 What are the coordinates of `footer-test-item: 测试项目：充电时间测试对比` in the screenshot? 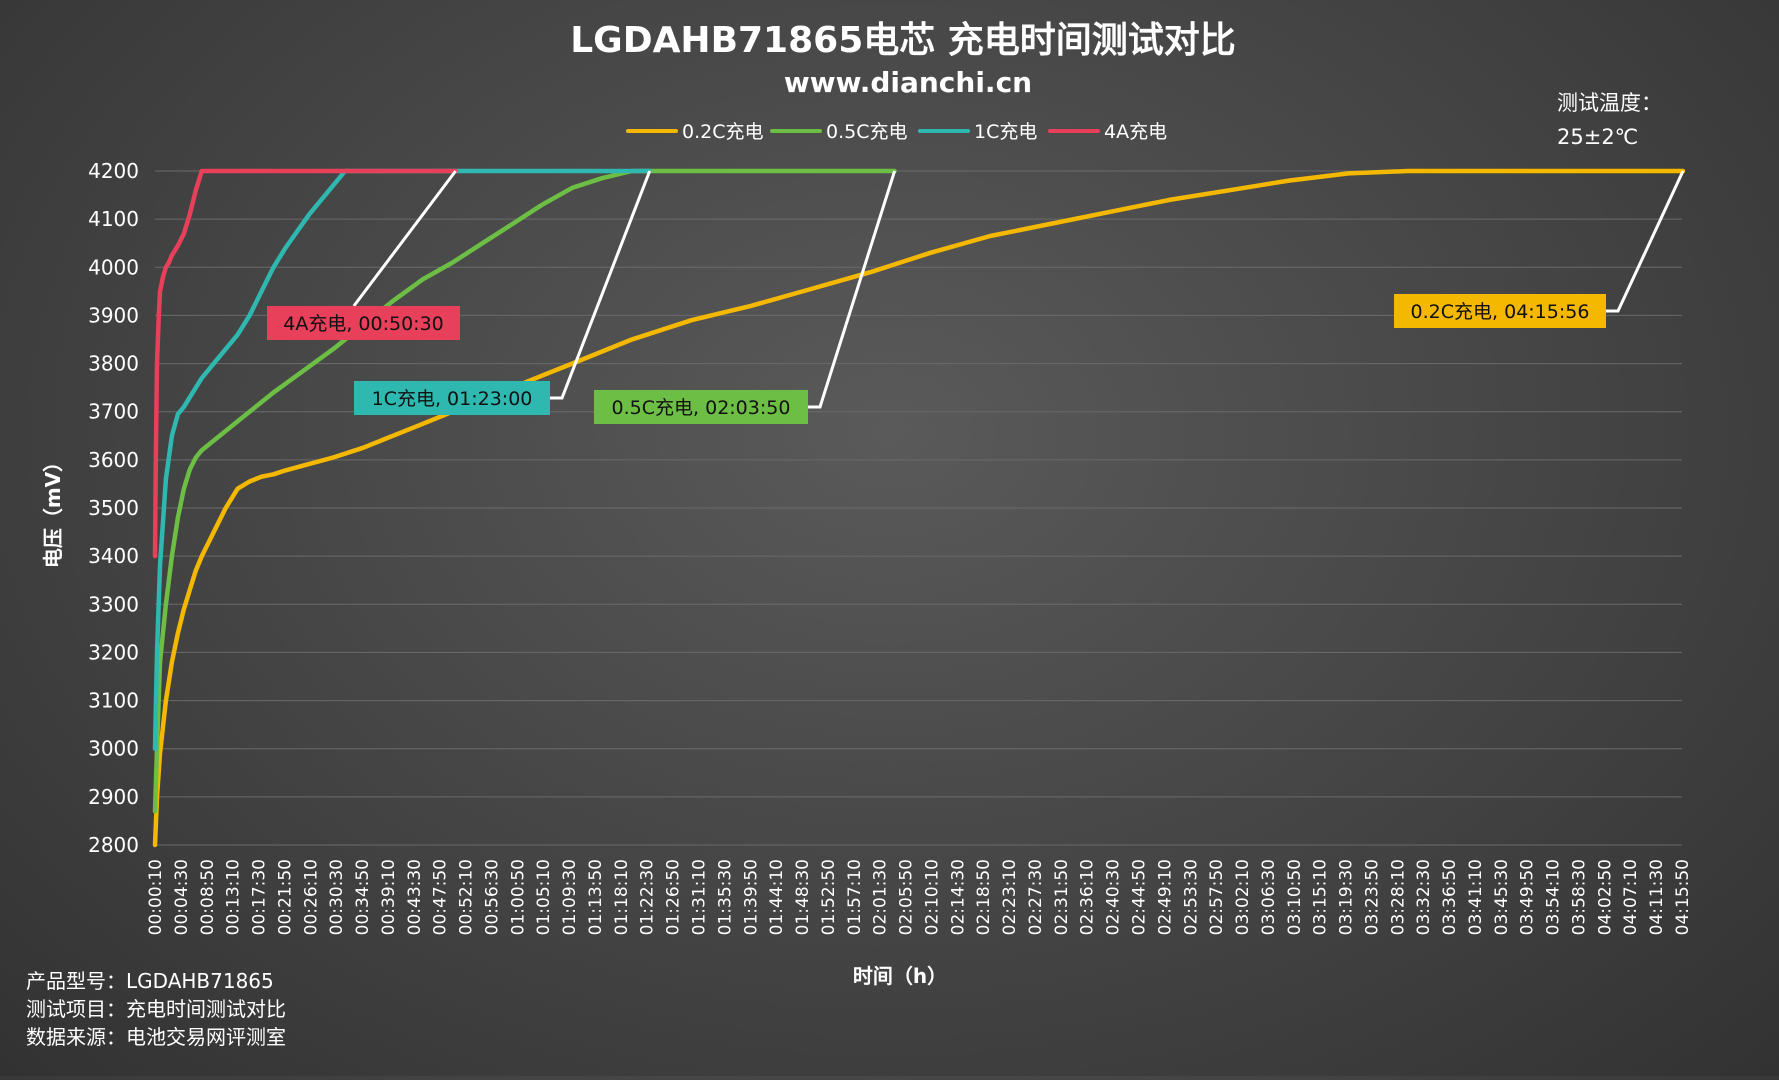 It's located at (156, 1009).